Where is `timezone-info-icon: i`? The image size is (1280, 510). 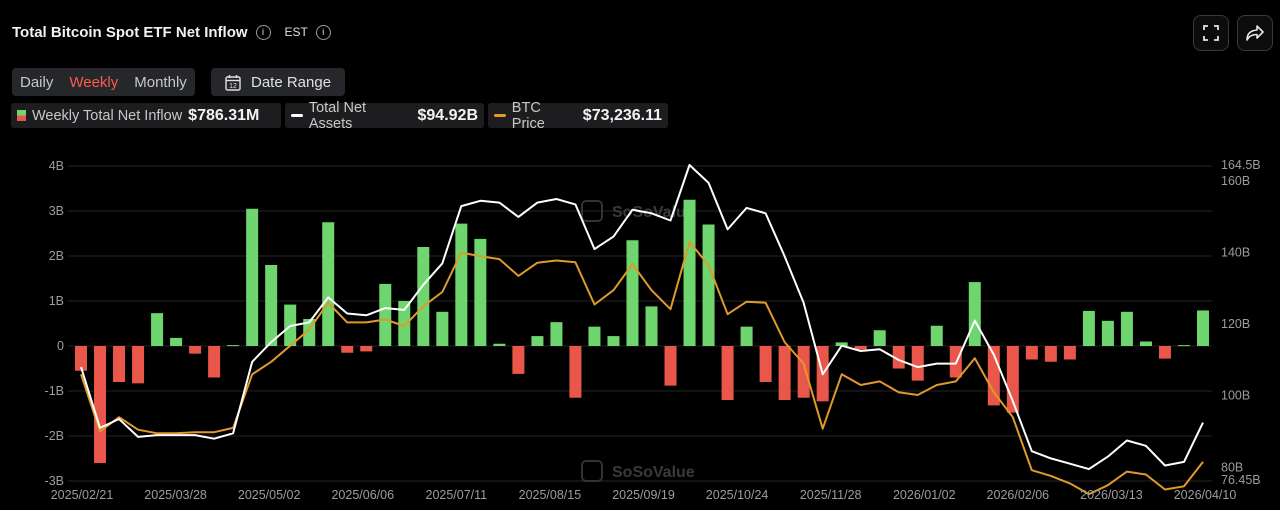 timezone-info-icon: i is located at coordinates (323, 32).